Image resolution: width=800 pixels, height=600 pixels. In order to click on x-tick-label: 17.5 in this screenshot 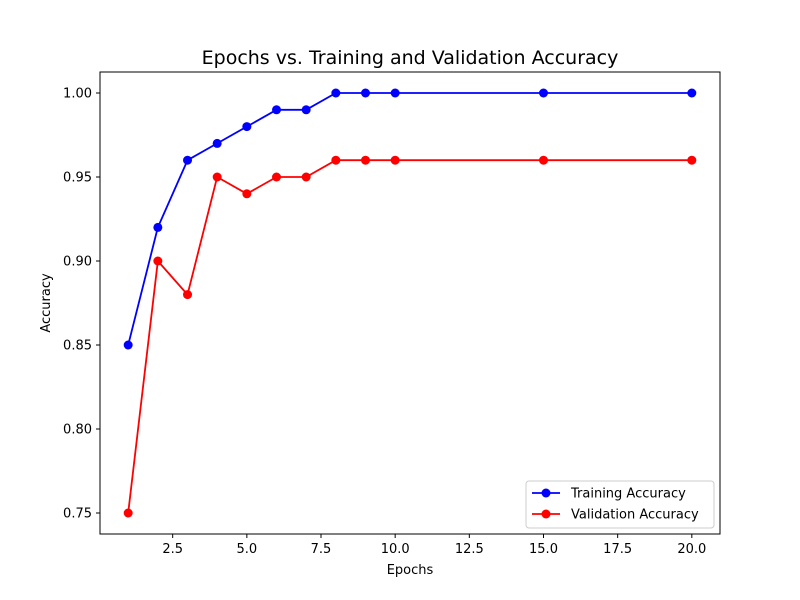, I will do `click(617, 549)`.